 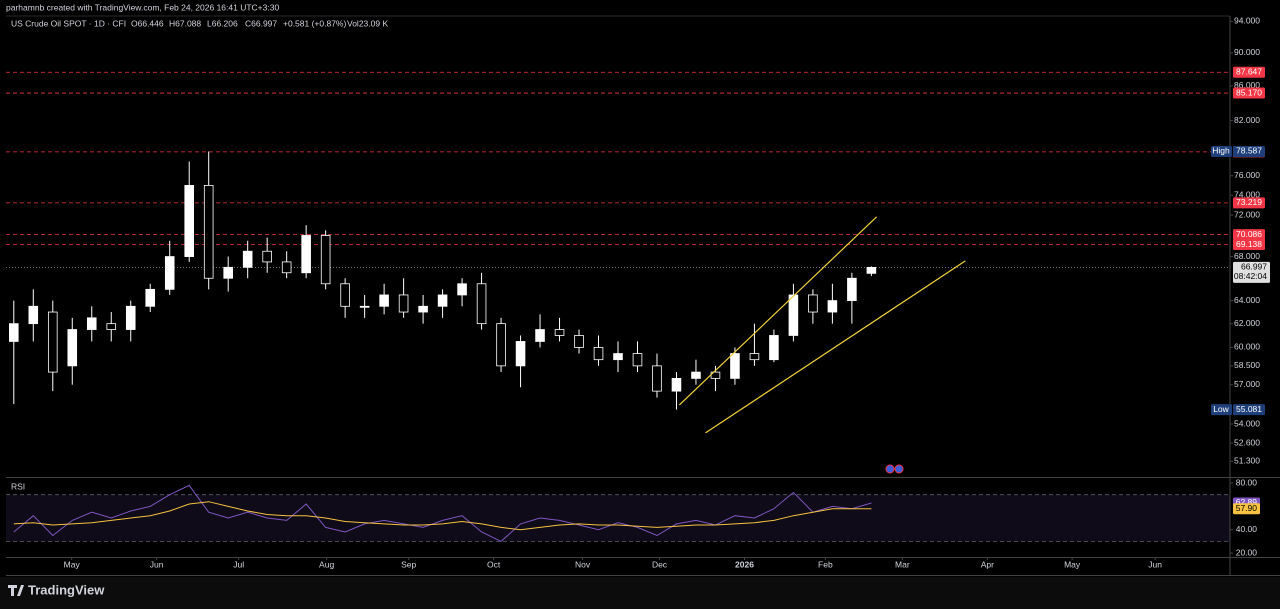 I want to click on y-tick-label: 64.000, so click(x=1247, y=300).